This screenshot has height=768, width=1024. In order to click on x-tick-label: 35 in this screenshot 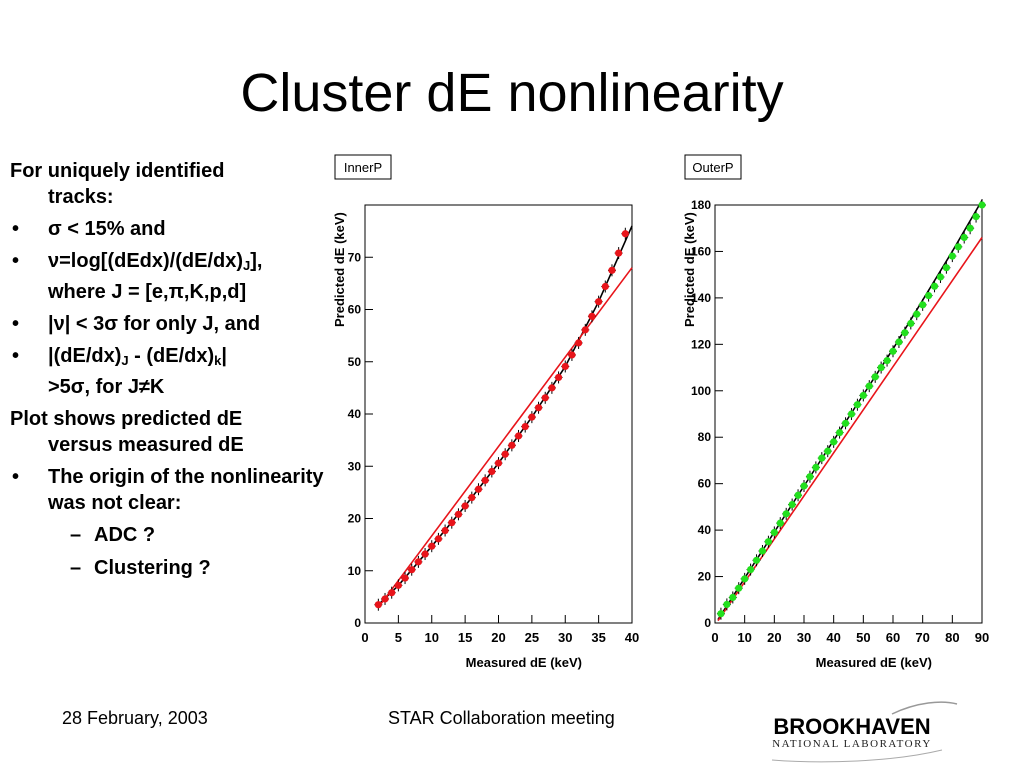, I will do `click(598, 637)`.